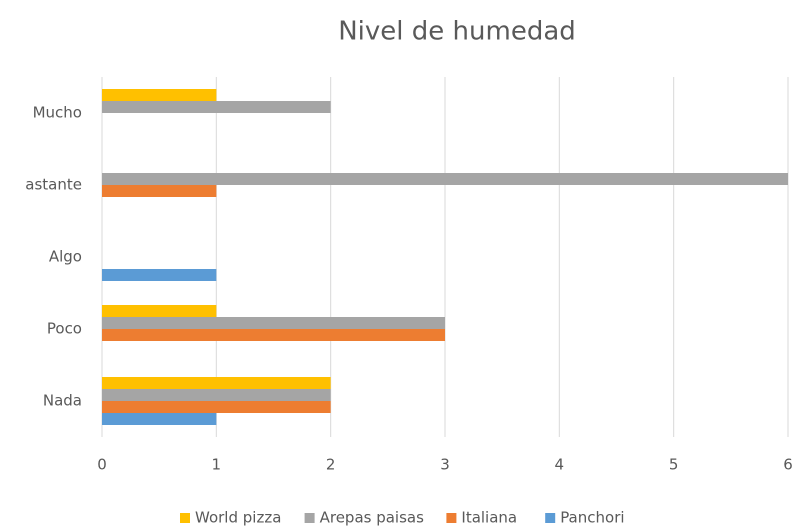 Image resolution: width=792 pixels, height=529 pixels. What do you see at coordinates (331, 465) in the screenshot?
I see `x-tick-label: 2` at bounding box center [331, 465].